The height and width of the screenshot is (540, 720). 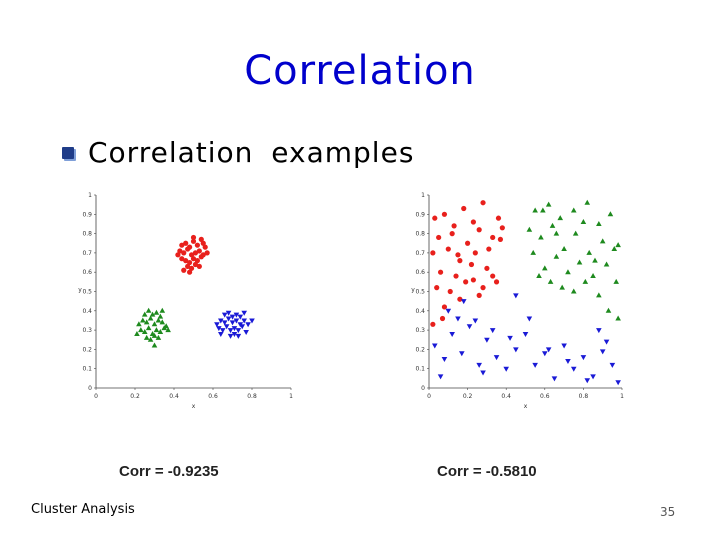 I want to click on square-bullet-icon, so click(x=68, y=152).